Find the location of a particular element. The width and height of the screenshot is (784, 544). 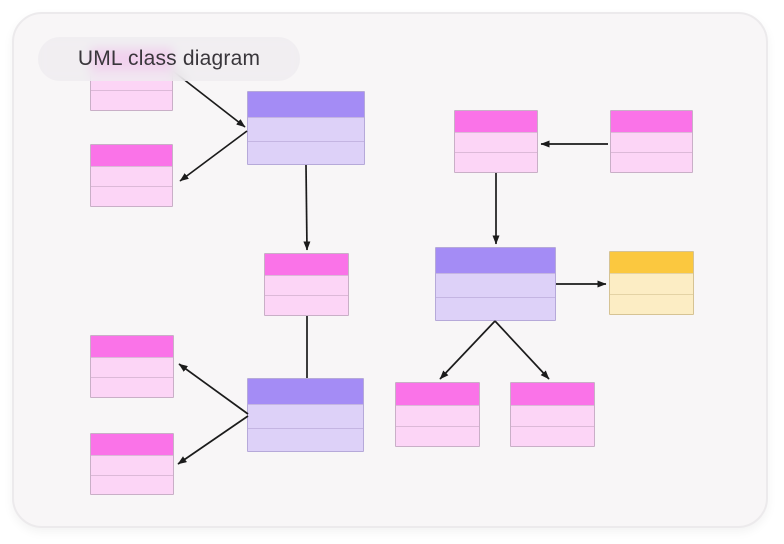

uml-class-node-n13 is located at coordinates (552, 414).